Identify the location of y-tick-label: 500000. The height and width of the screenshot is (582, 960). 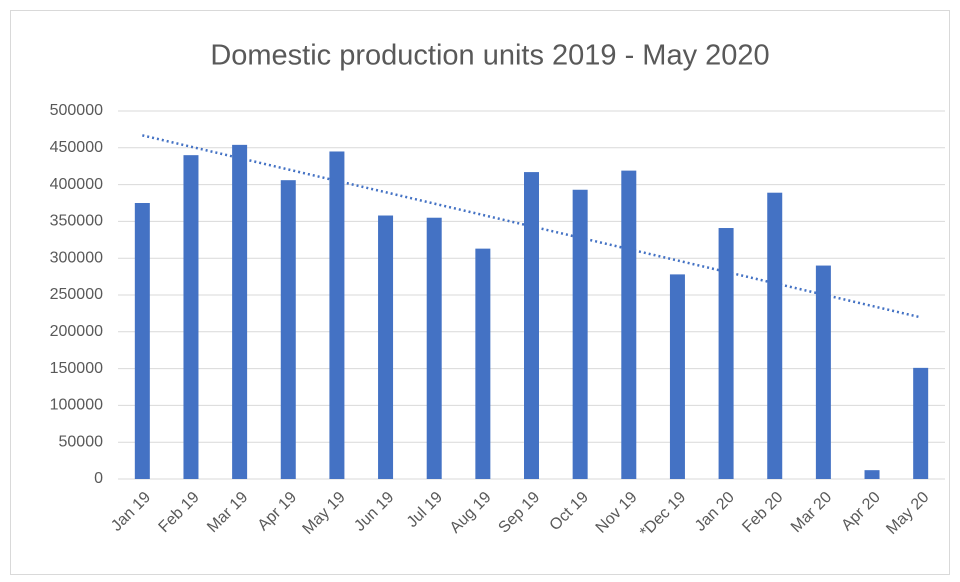
(76, 110).